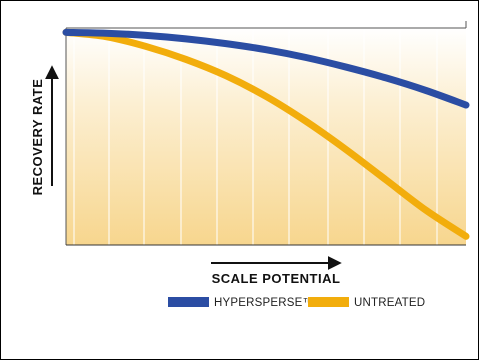  I want to click on legend-label-untreated: UNTREATED, so click(389, 303).